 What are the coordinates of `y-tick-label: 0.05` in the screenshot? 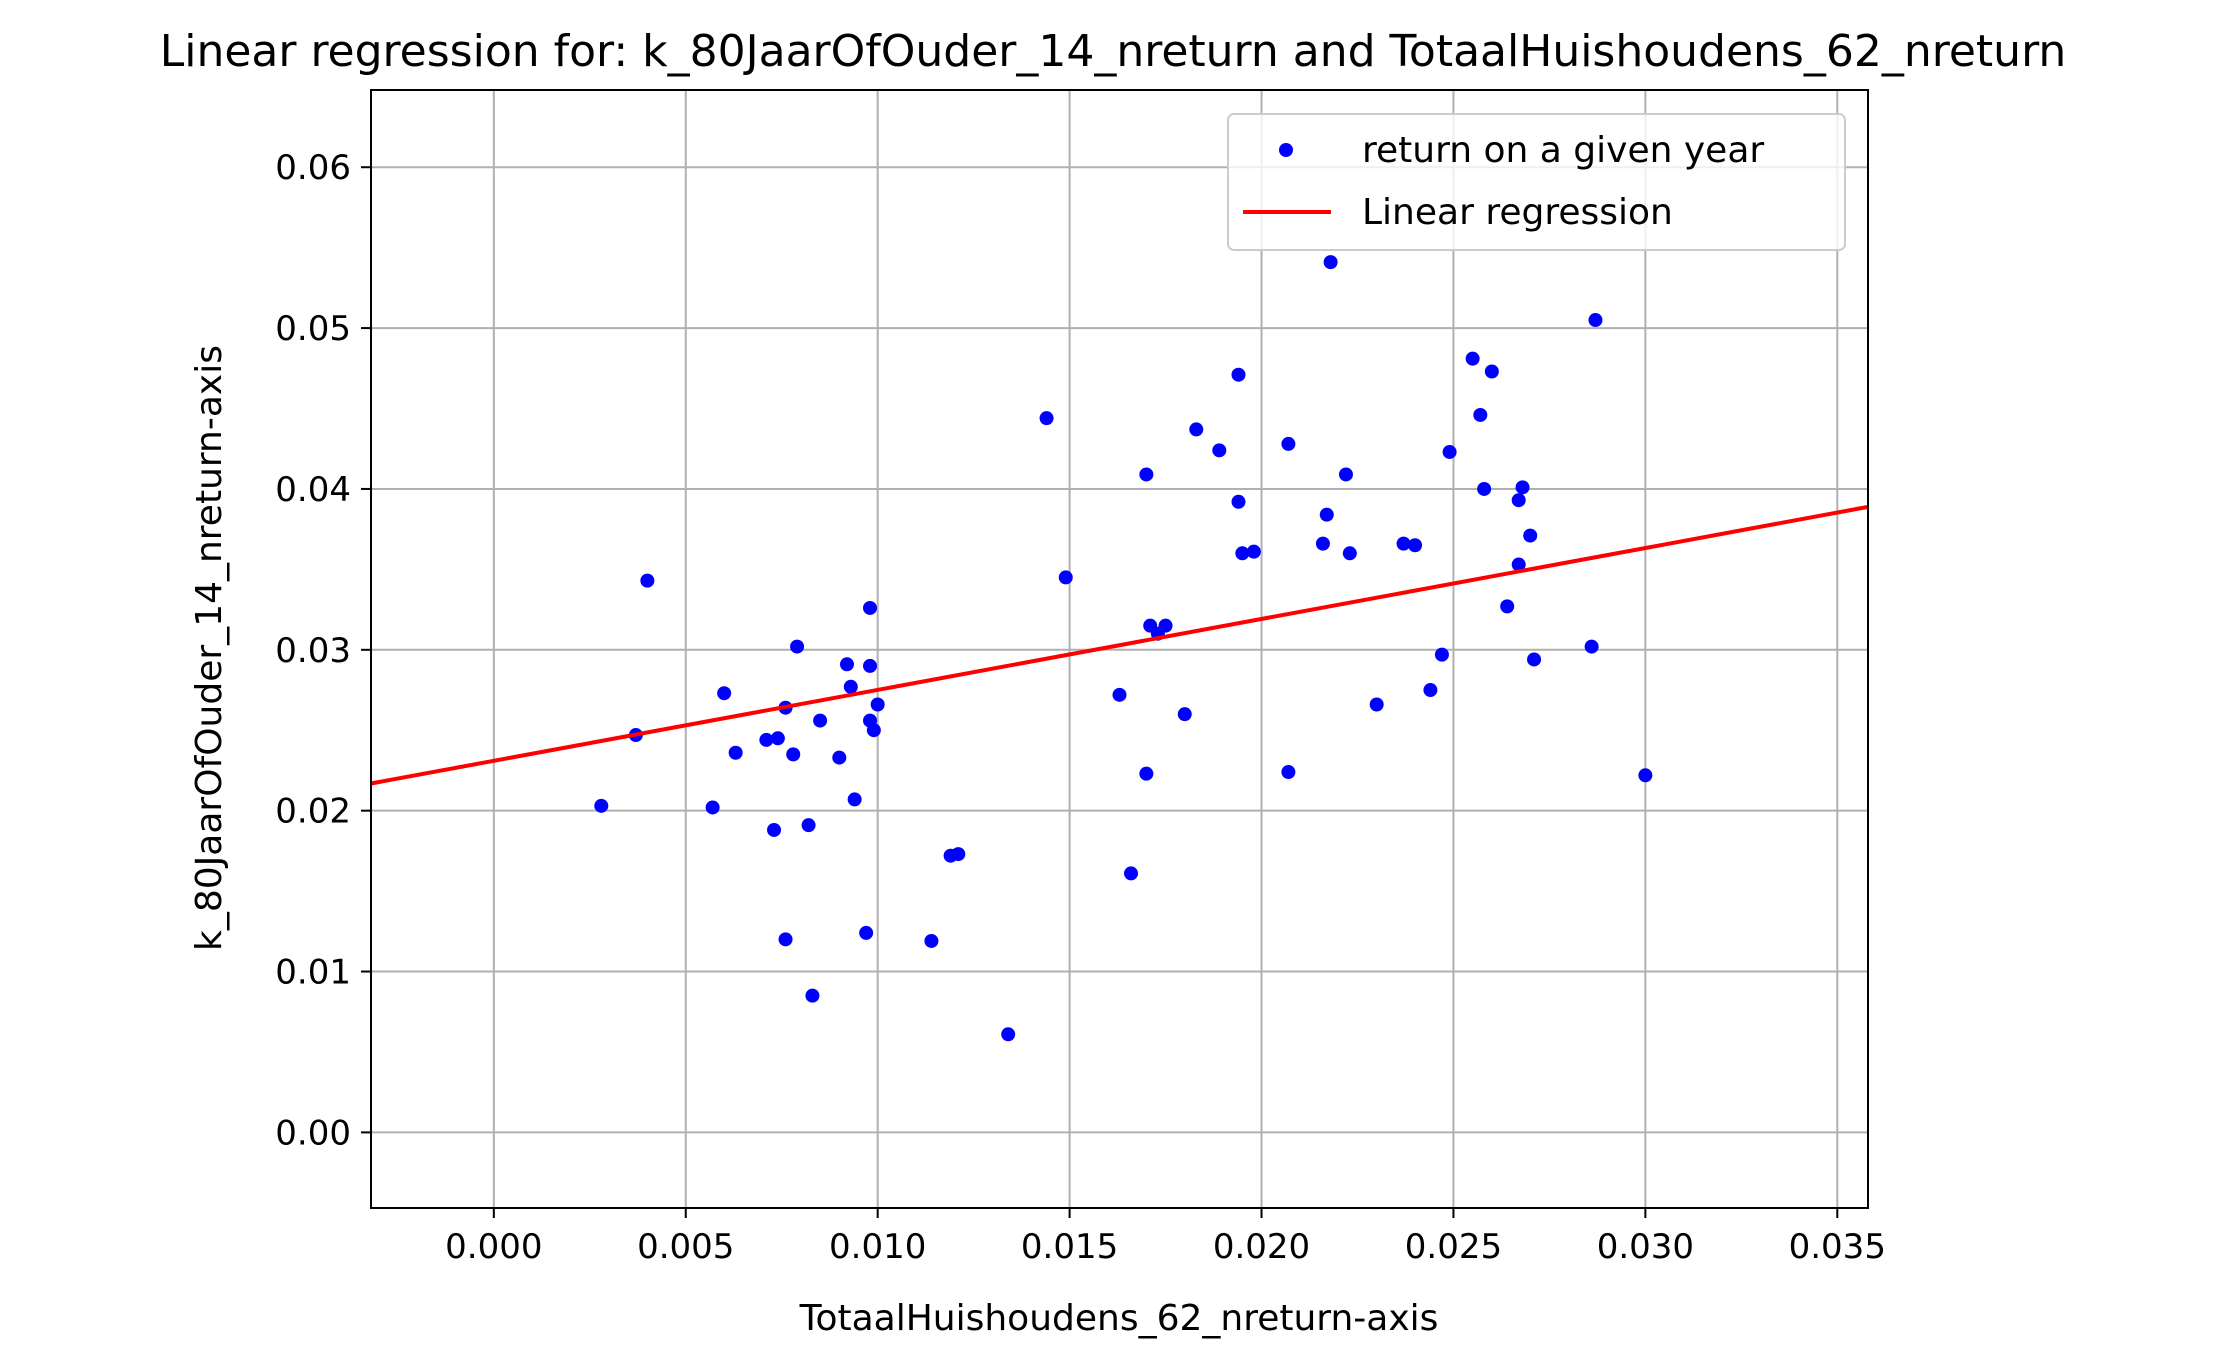 It's located at (313, 329).